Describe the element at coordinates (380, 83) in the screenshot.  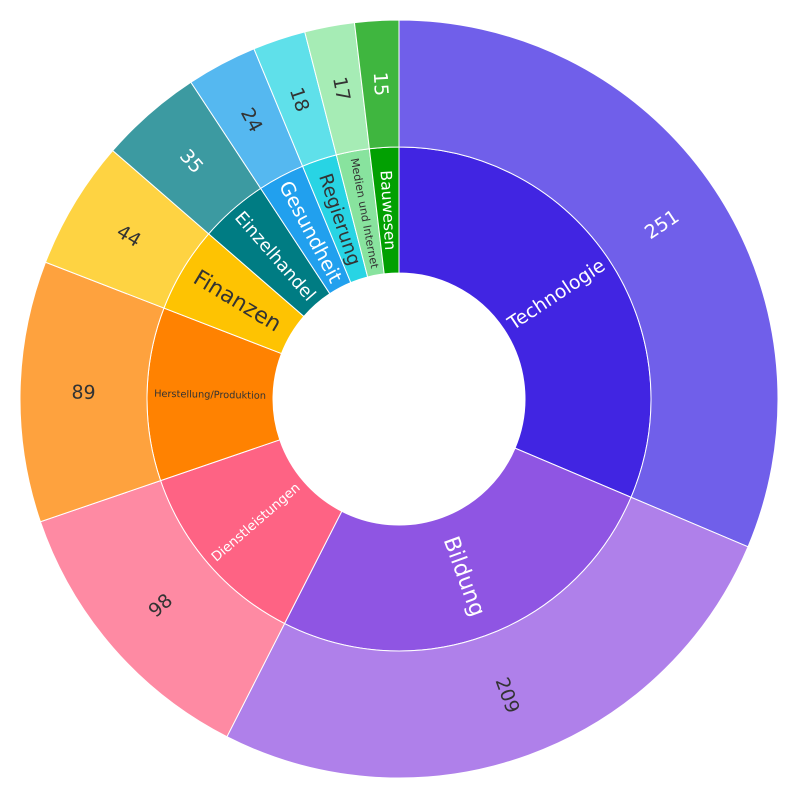
I see `segment-value-label-bauwesen: 15` at that location.